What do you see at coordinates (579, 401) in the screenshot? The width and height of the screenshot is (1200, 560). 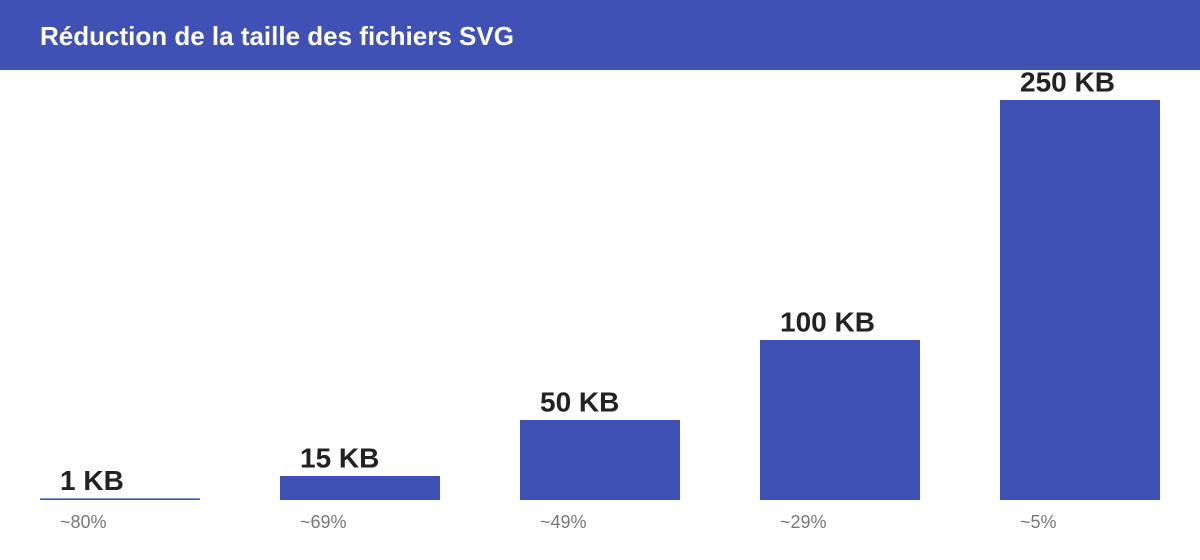 I see `value-label: 50 KB` at bounding box center [579, 401].